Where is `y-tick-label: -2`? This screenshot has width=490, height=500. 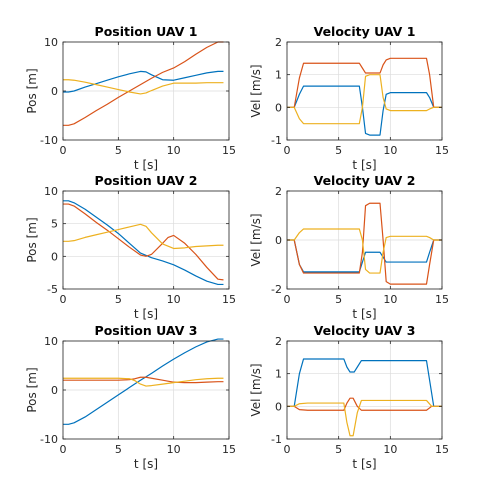
y-tick-label: -2 is located at coordinates (276, 289).